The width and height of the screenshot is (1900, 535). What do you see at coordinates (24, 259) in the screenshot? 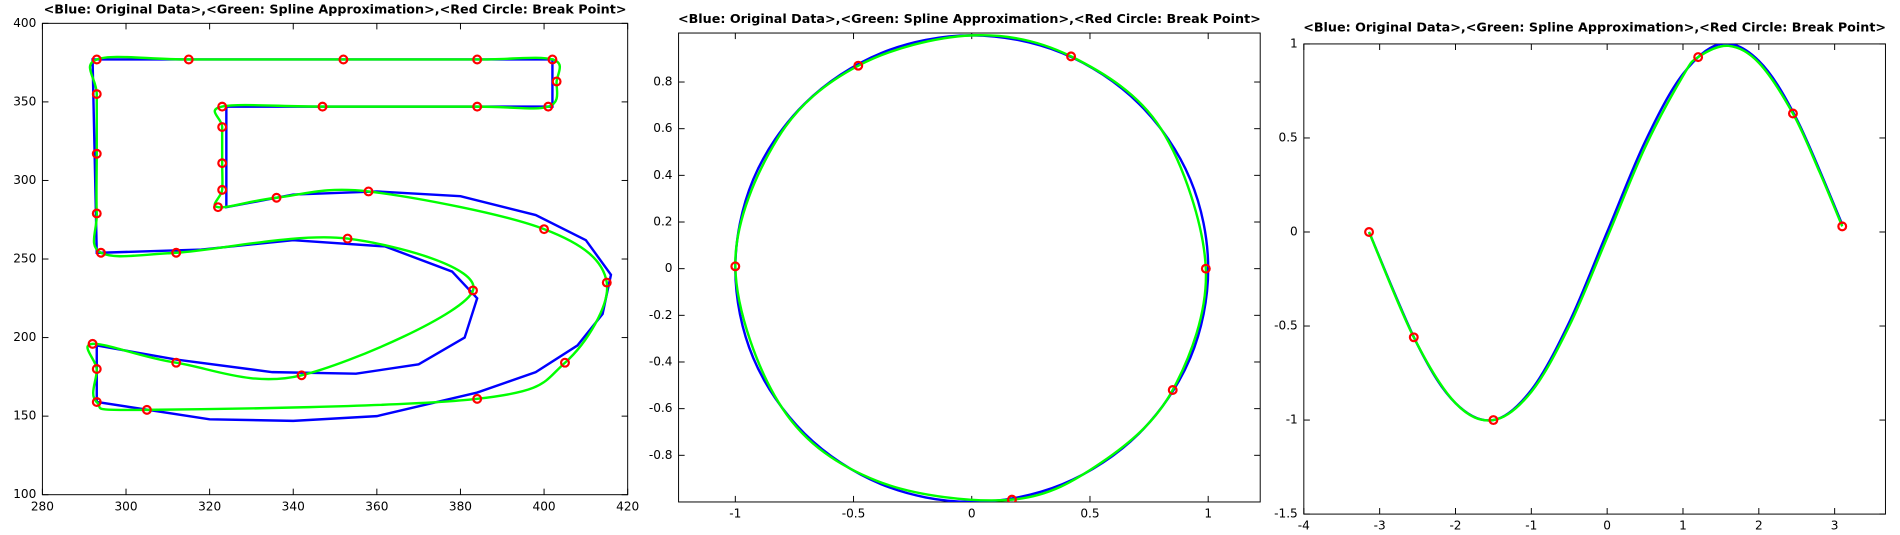
I see `y-tick-label: 250` at bounding box center [24, 259].